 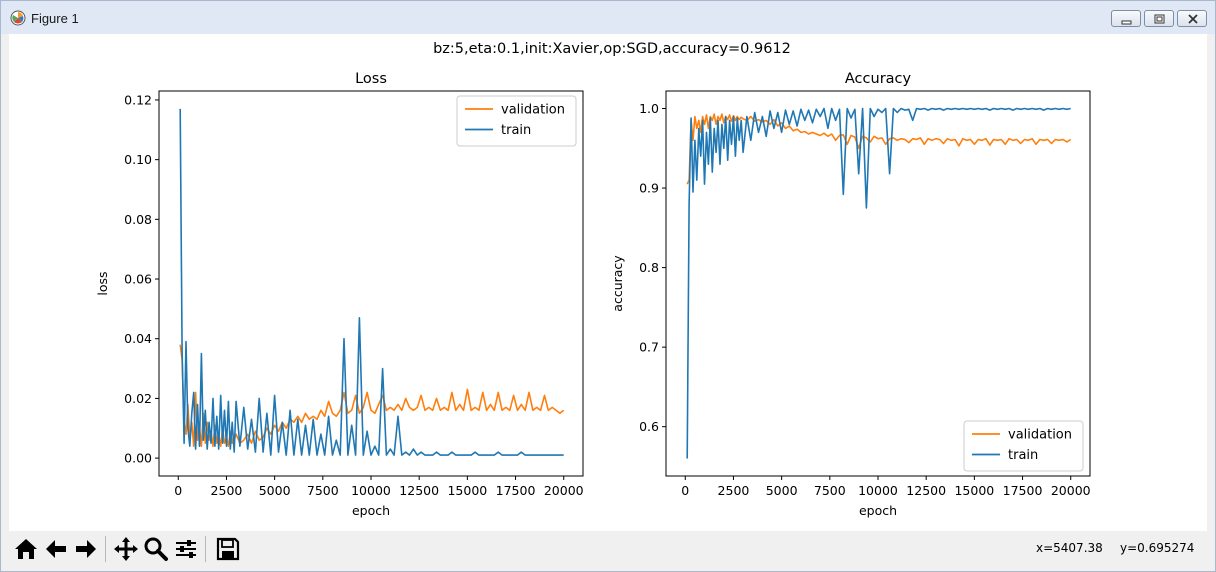 What do you see at coordinates (649, 426) in the screenshot?
I see `y-tick-label: 0.6` at bounding box center [649, 426].